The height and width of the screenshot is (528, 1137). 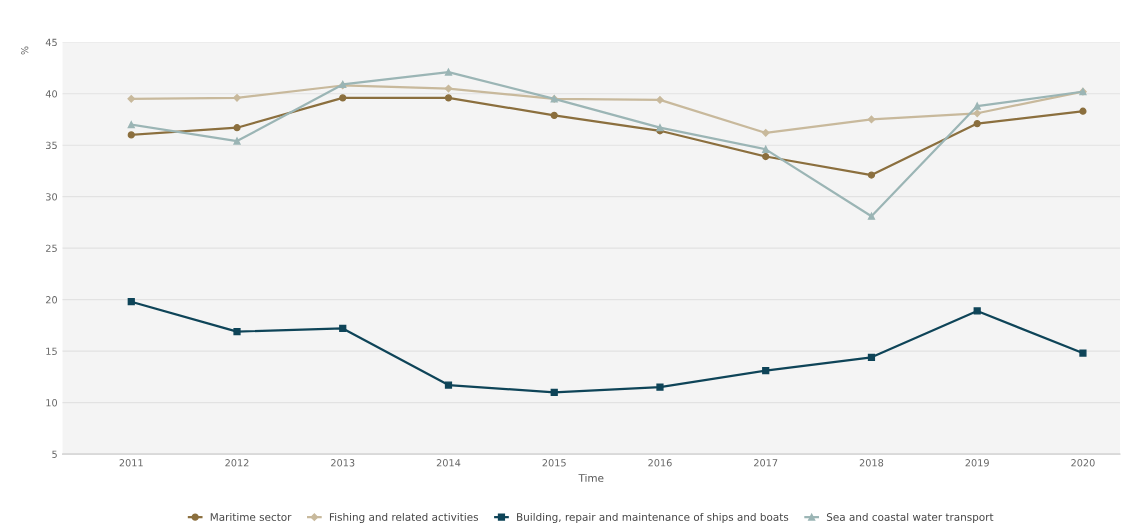 I want to click on x-tick-label: 2018, so click(x=871, y=463).